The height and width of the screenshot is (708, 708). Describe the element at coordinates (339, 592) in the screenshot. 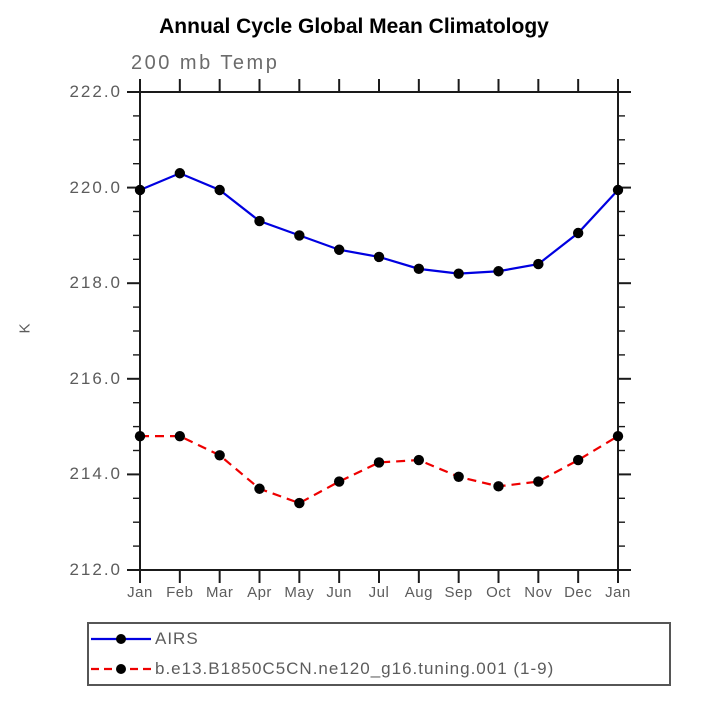

I see `x-tick-label: Jun` at that location.